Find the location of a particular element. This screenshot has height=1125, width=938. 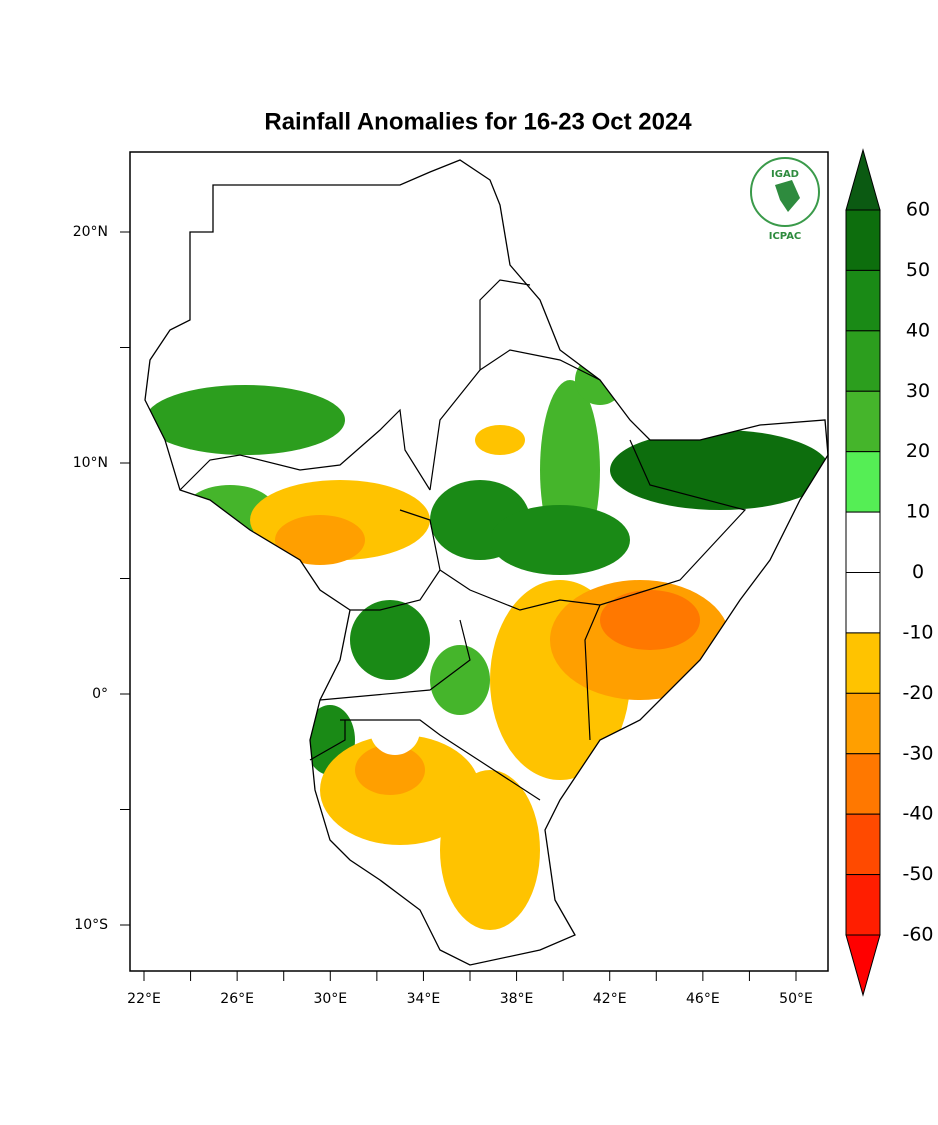

colorbar-label: -50 is located at coordinates (917, 874).